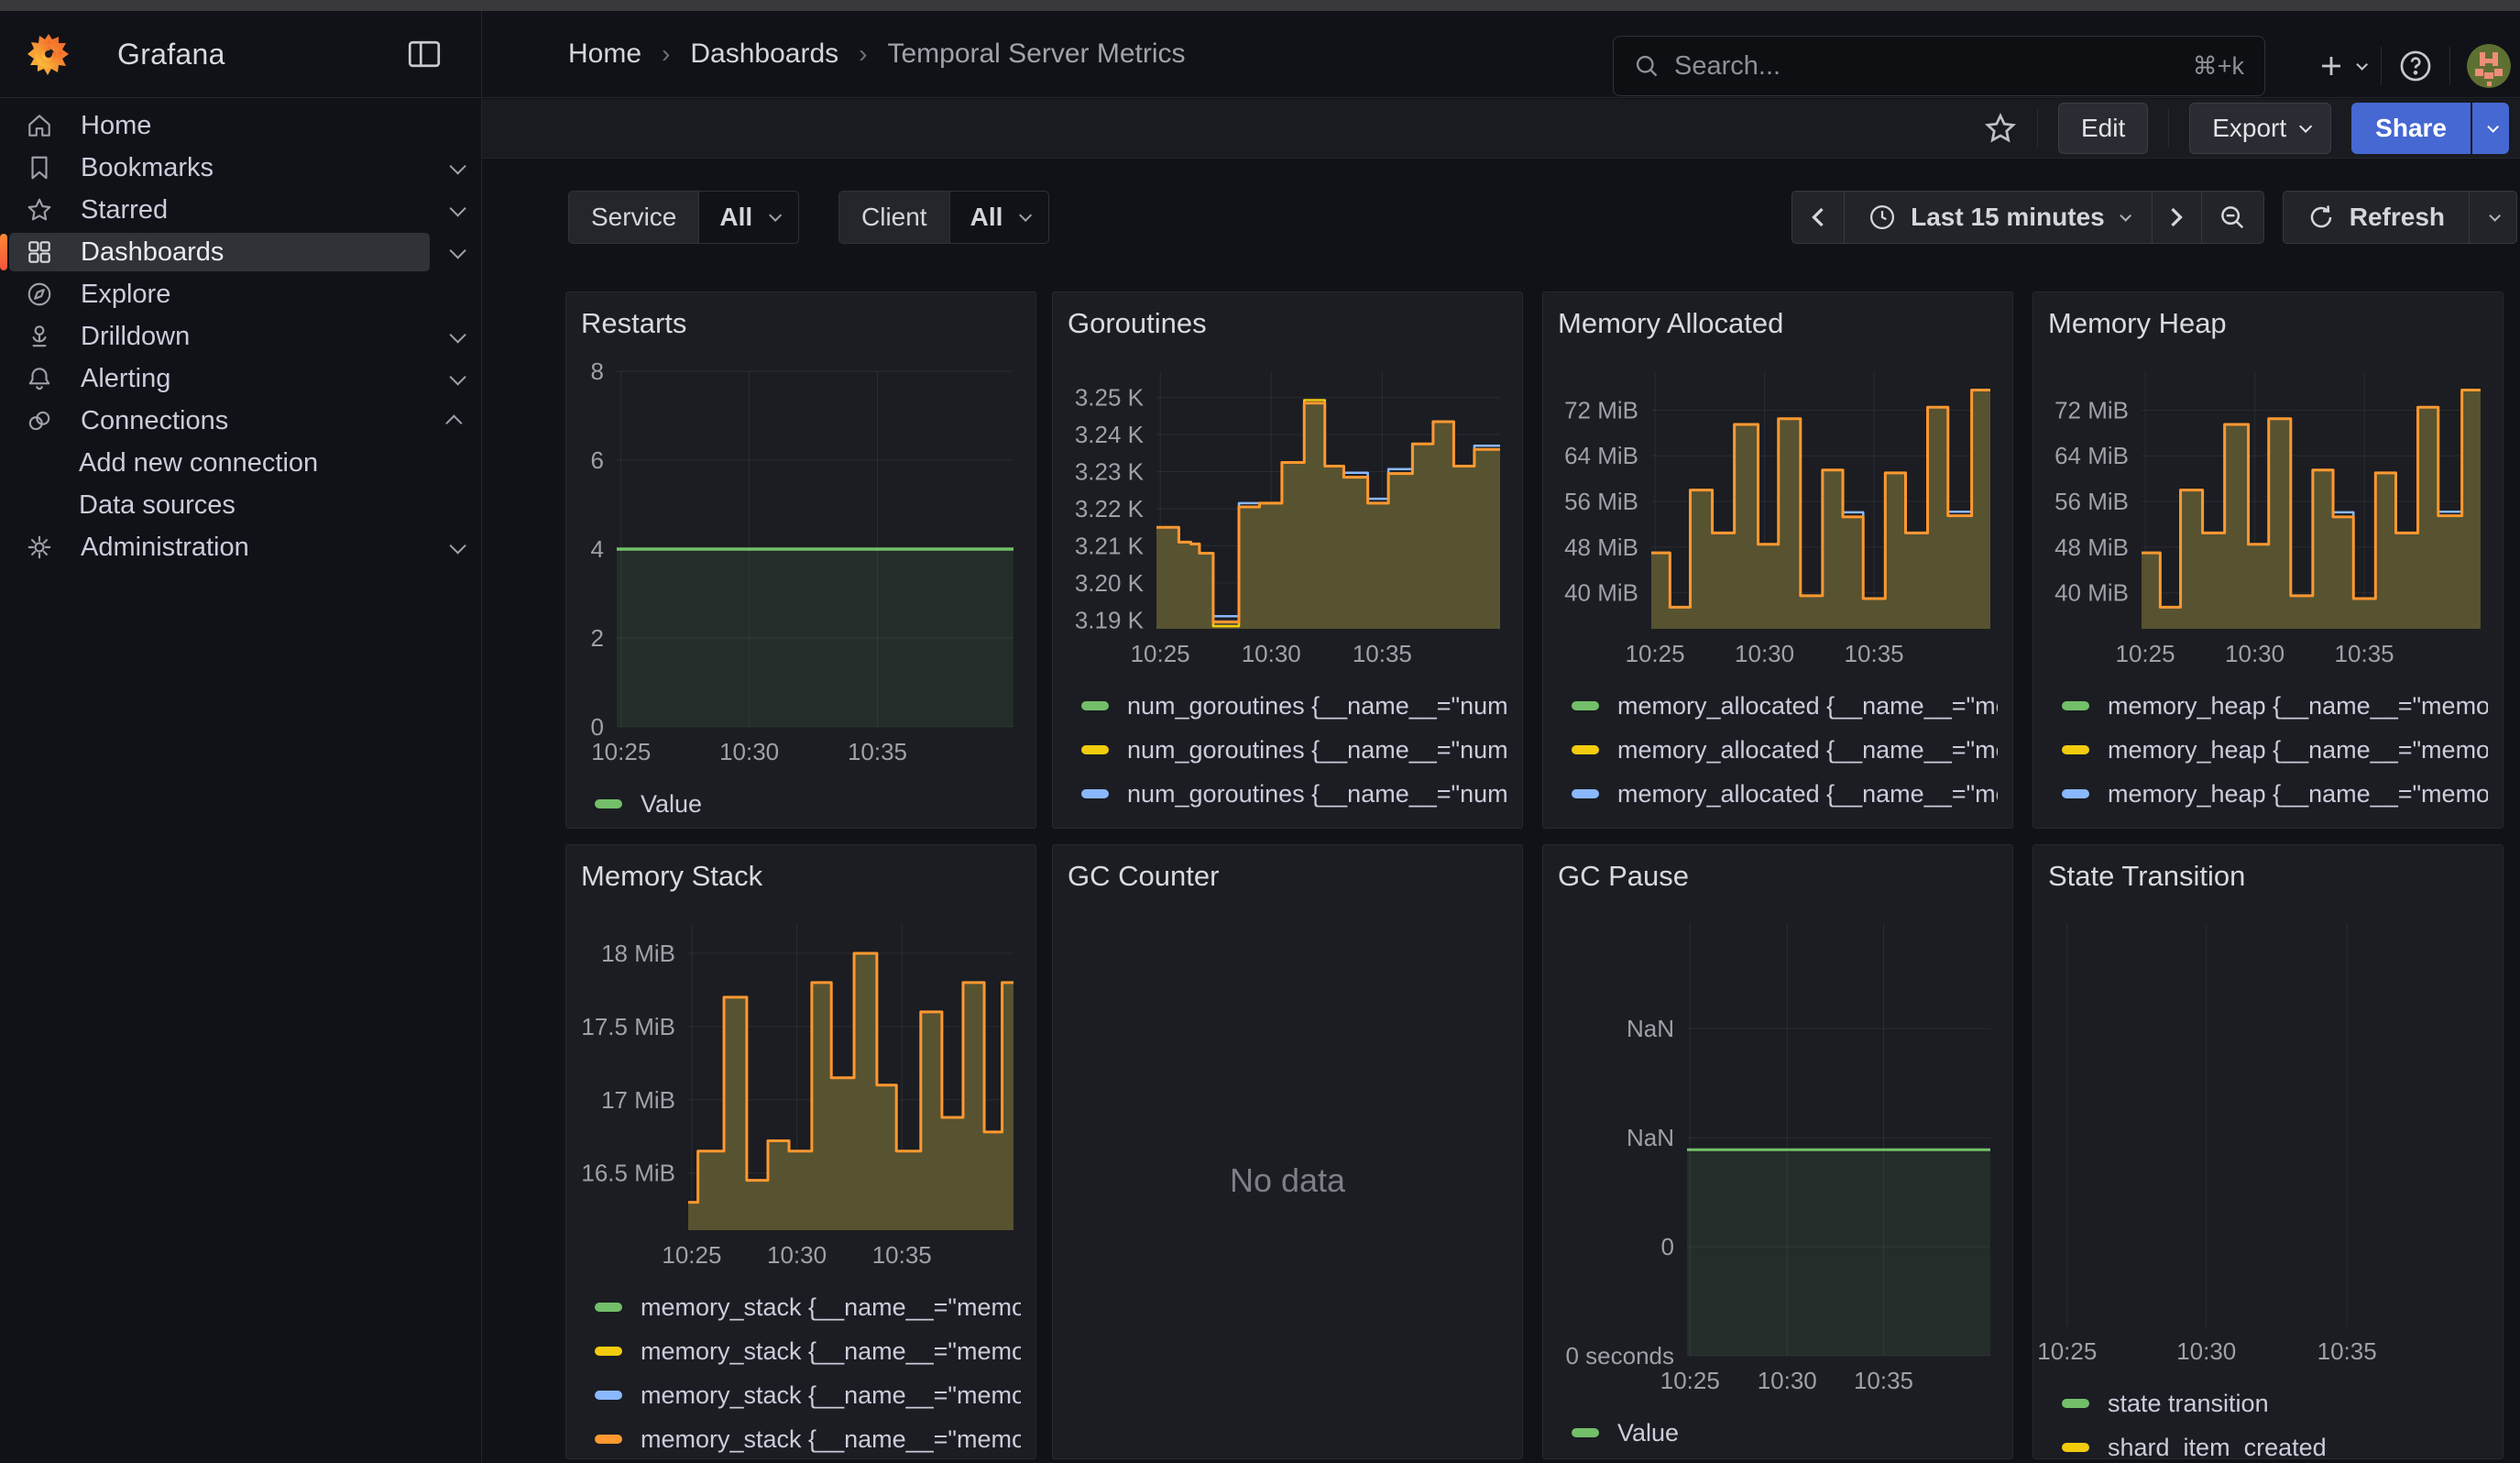  What do you see at coordinates (1671, 323) in the screenshot?
I see `panel-title: Memory Allocated` at bounding box center [1671, 323].